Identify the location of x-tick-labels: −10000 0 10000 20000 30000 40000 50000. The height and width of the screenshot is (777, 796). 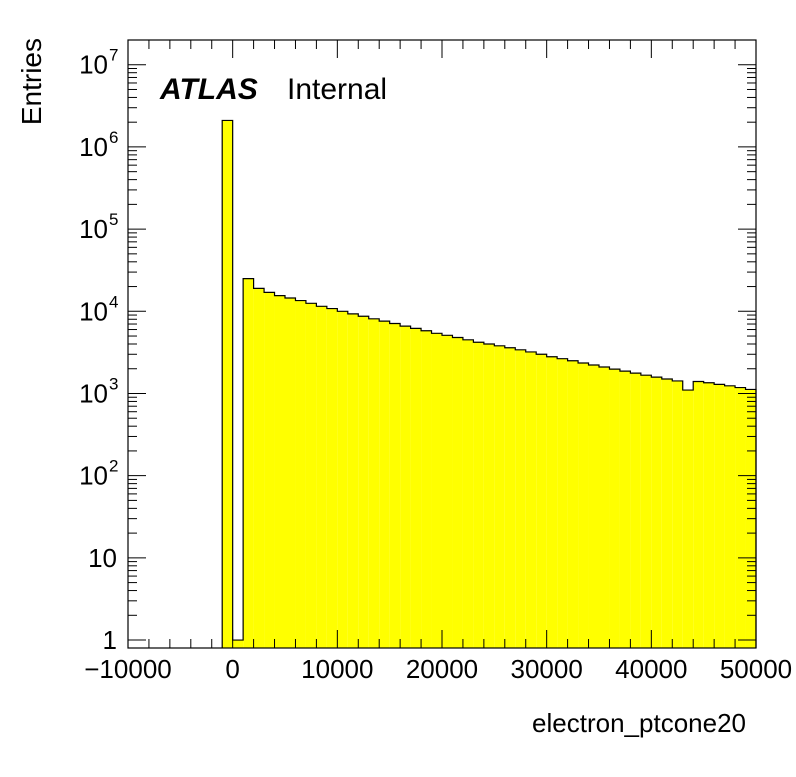
(438, 669).